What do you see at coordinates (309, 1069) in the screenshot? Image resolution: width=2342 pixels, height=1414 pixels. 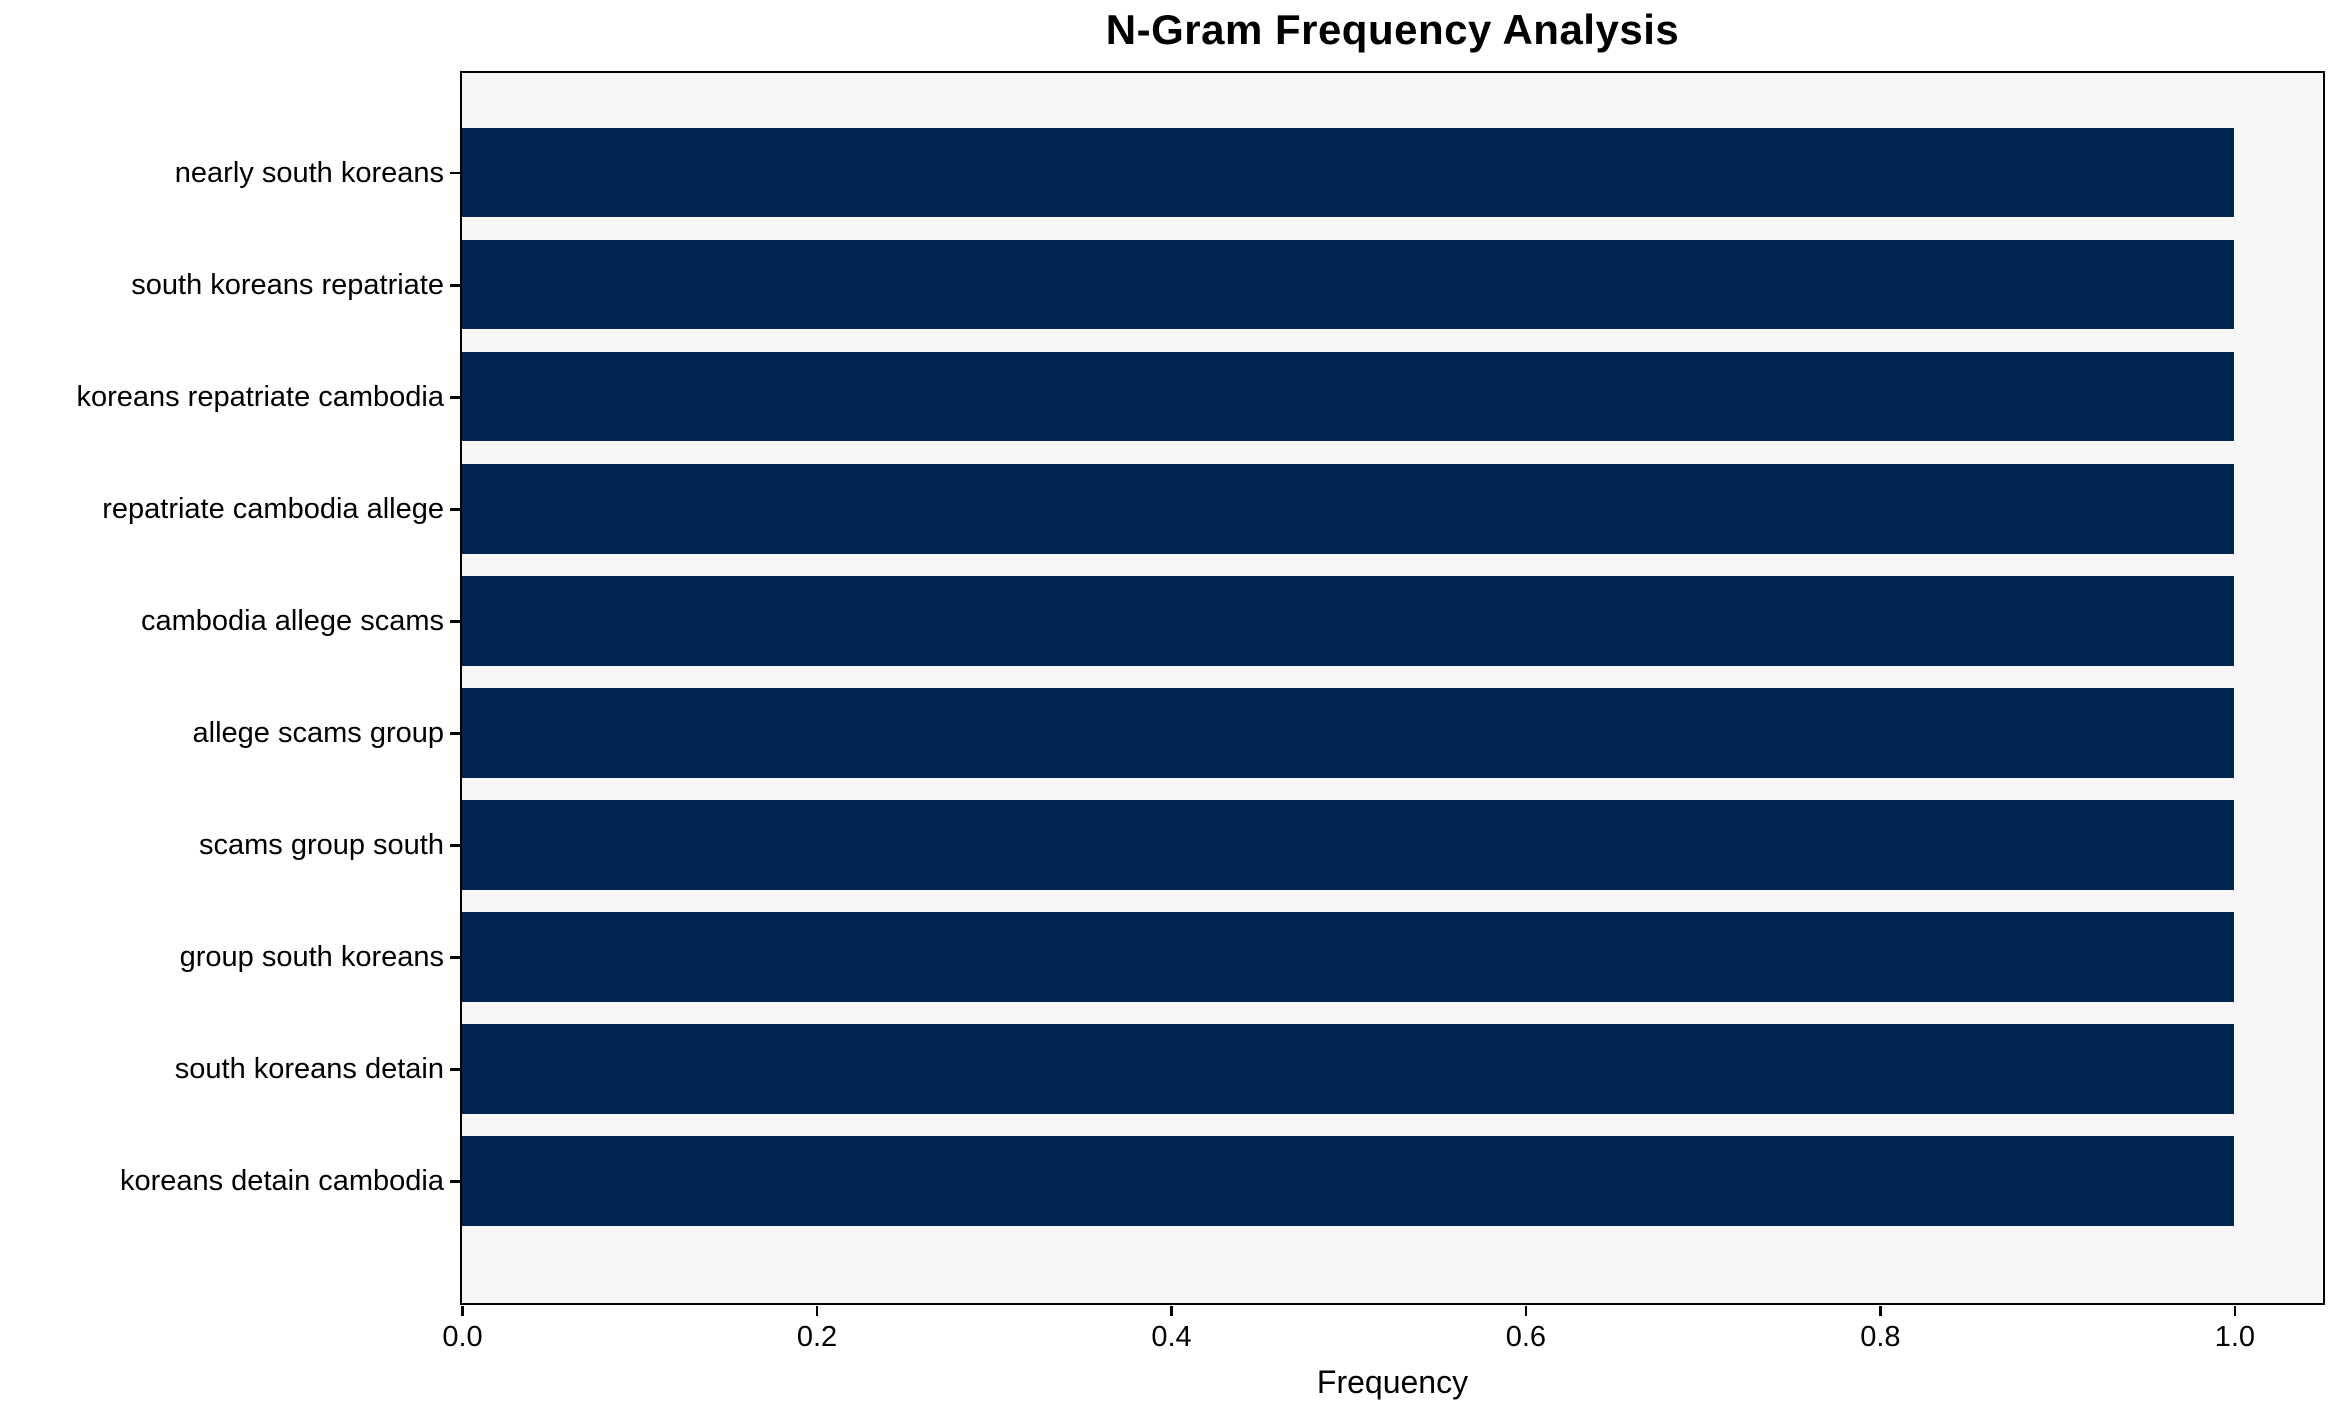 I see `y-tick-label: south koreans detain` at bounding box center [309, 1069].